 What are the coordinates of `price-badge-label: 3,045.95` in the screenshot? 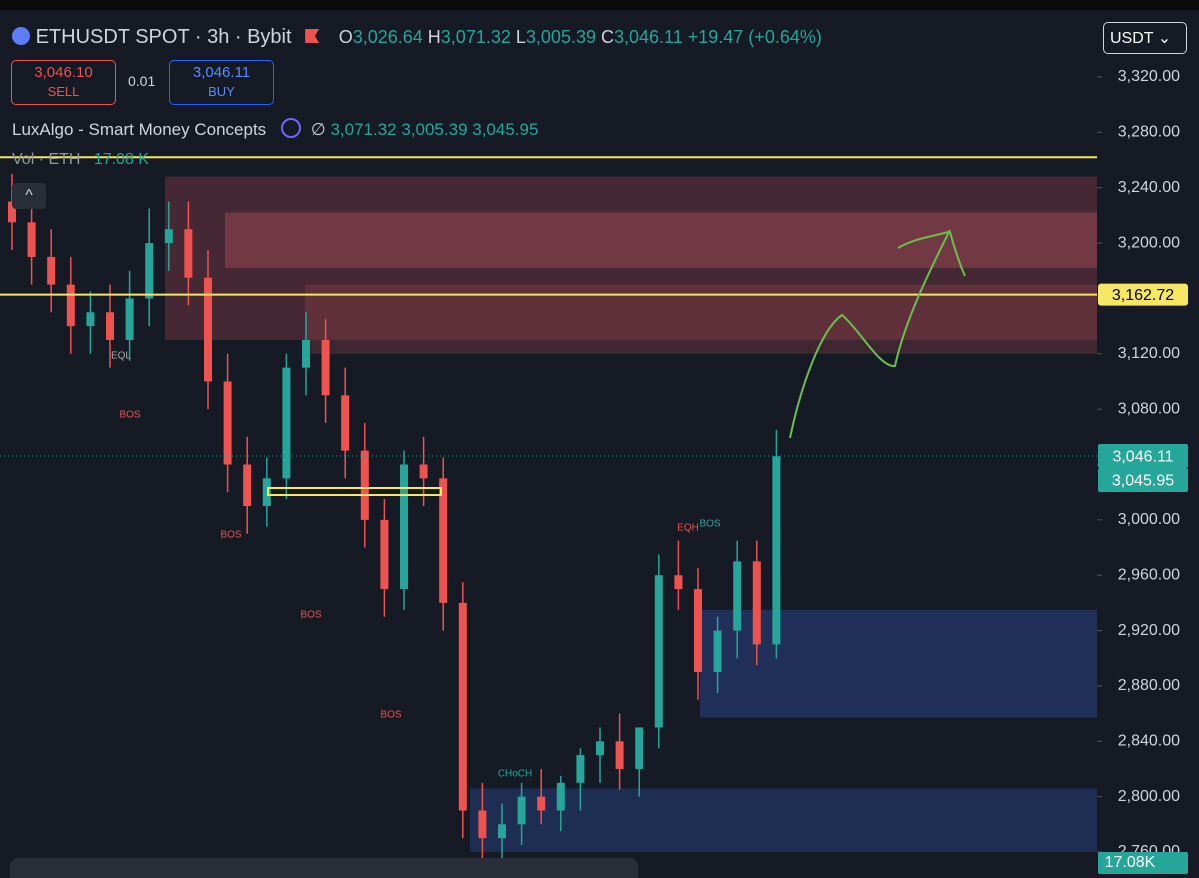 It's located at (1143, 480).